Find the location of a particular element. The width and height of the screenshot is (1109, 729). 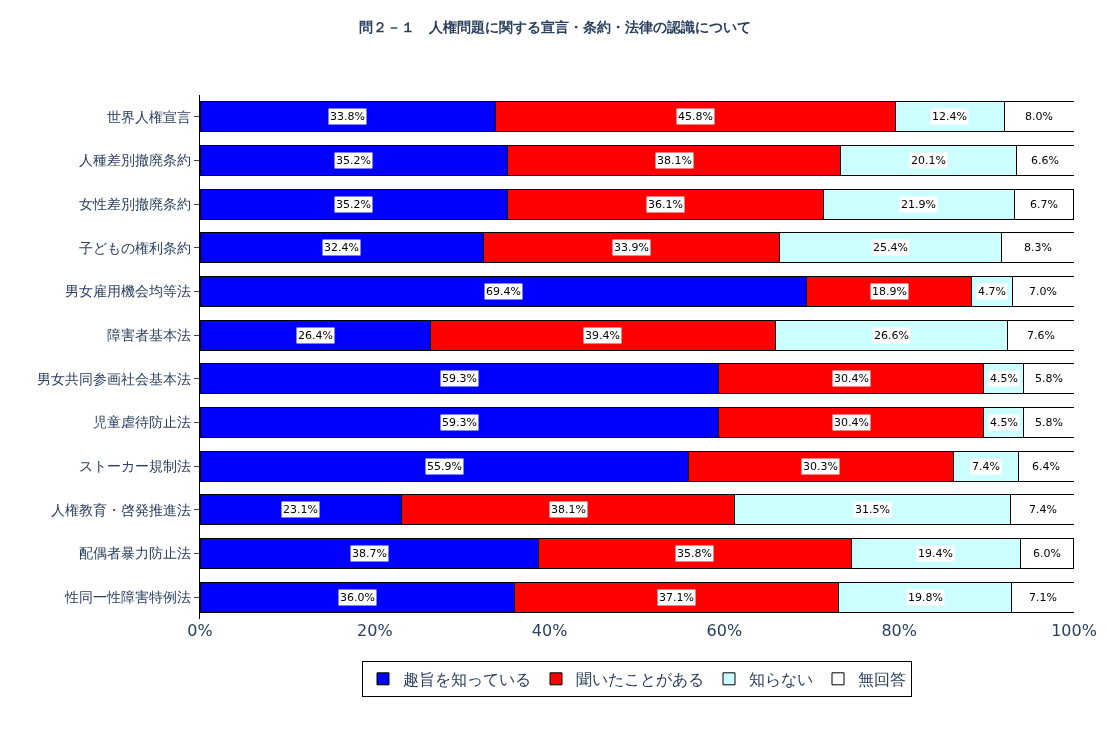

data-label: 7.6% is located at coordinates (1041, 335).